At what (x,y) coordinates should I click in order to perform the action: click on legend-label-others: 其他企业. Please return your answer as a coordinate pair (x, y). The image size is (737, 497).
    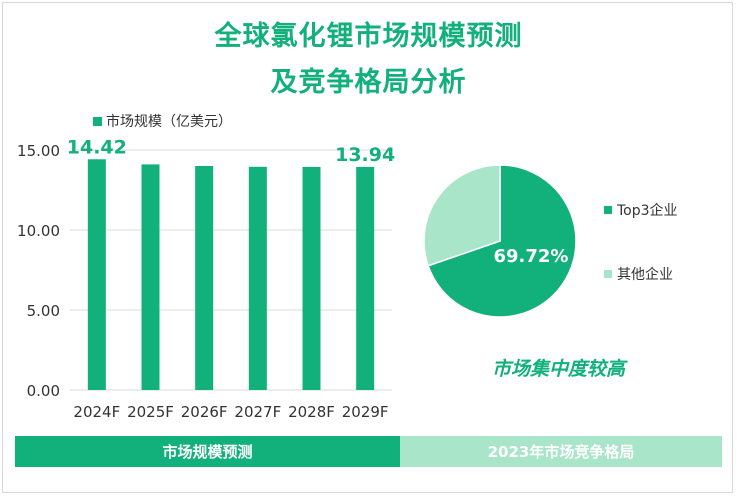
    Looking at the image, I should click on (645, 274).